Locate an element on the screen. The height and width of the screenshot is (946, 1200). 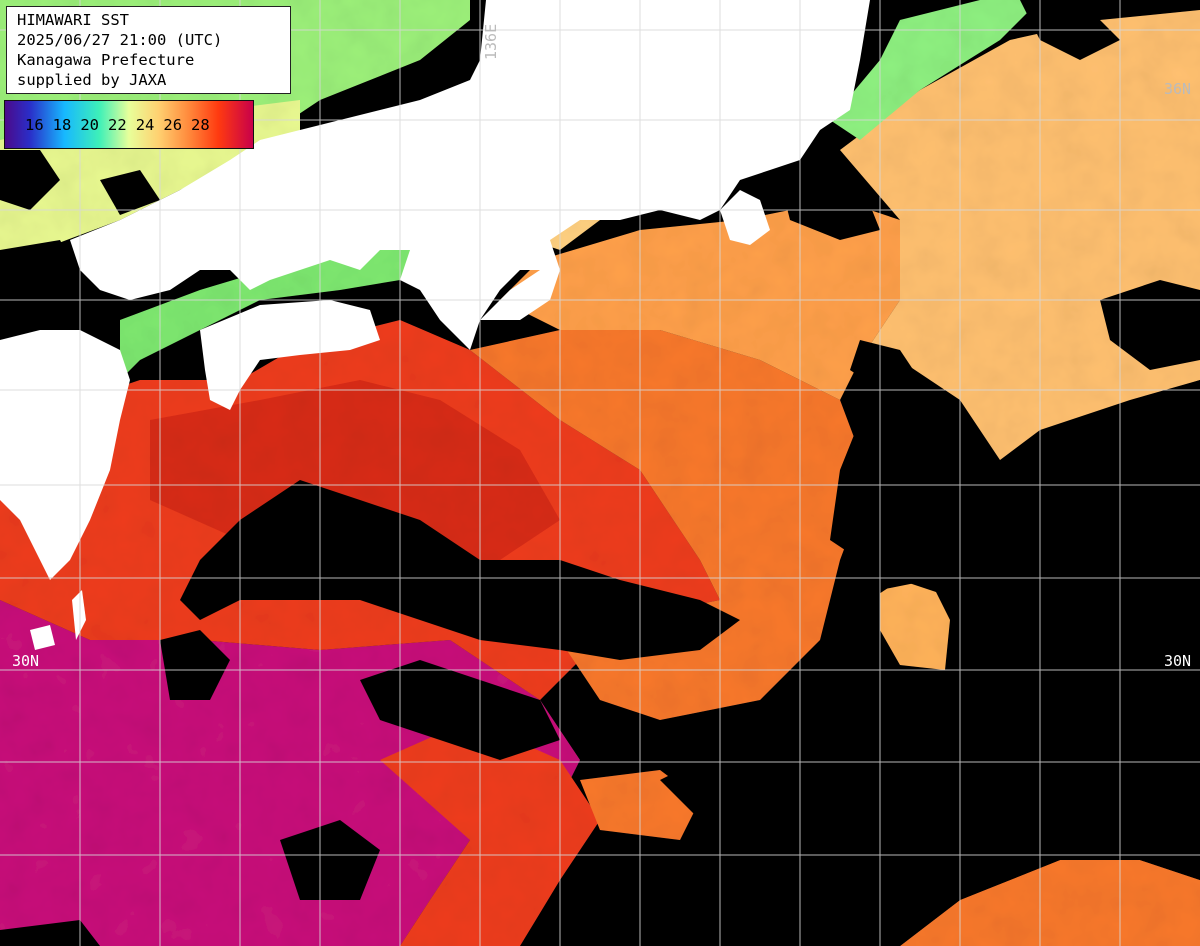
cloud-patch-nw2 is located at coordinates (130, 192).